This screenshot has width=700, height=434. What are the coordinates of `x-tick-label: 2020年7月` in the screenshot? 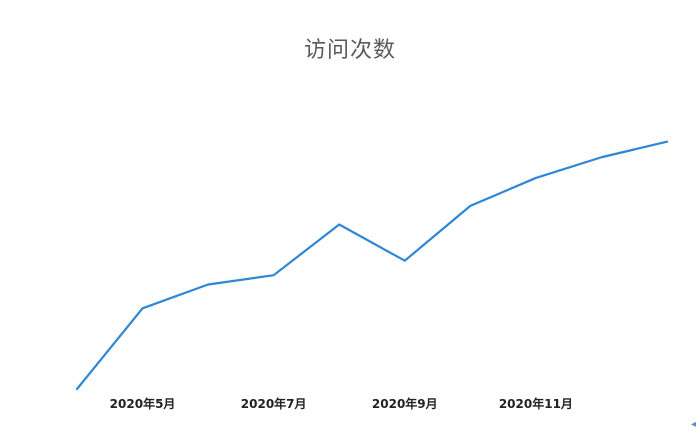 It's located at (274, 403).